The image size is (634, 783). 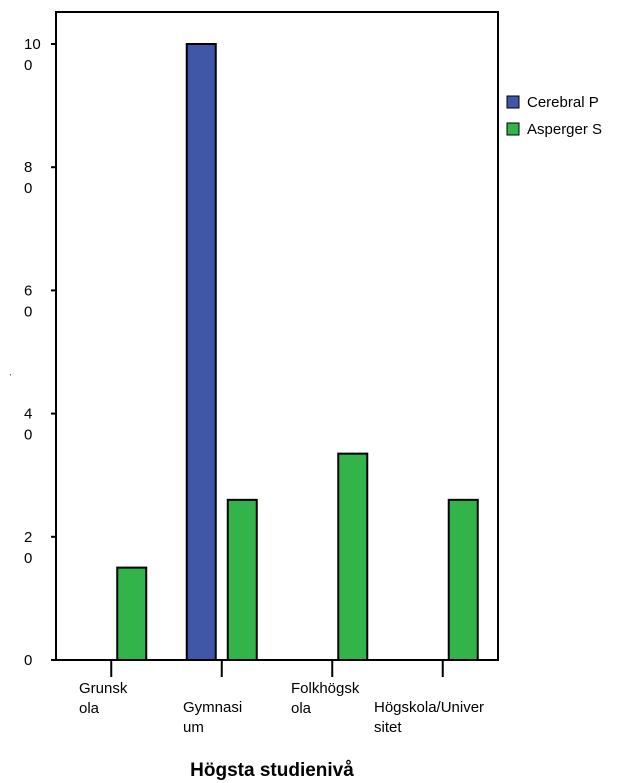 I want to click on legend-label-asperger-s: Asperger S, so click(x=564, y=129).